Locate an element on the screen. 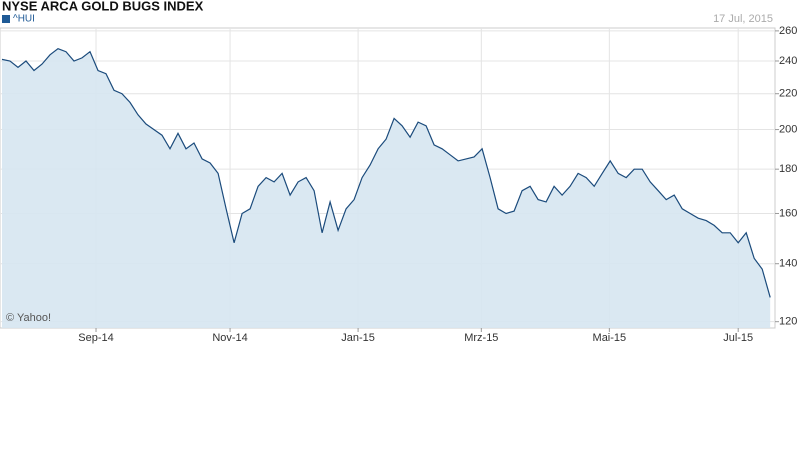 The height and width of the screenshot is (475, 800). legend-swatch is located at coordinates (6, 19).